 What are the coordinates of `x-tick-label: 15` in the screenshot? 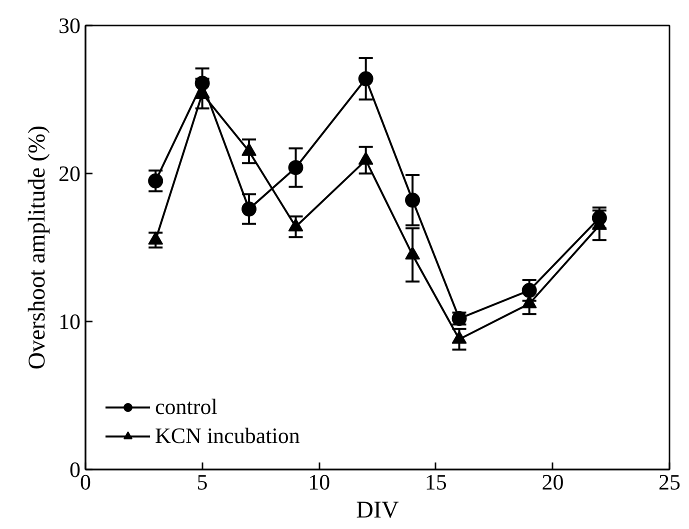 It's located at (435, 482).